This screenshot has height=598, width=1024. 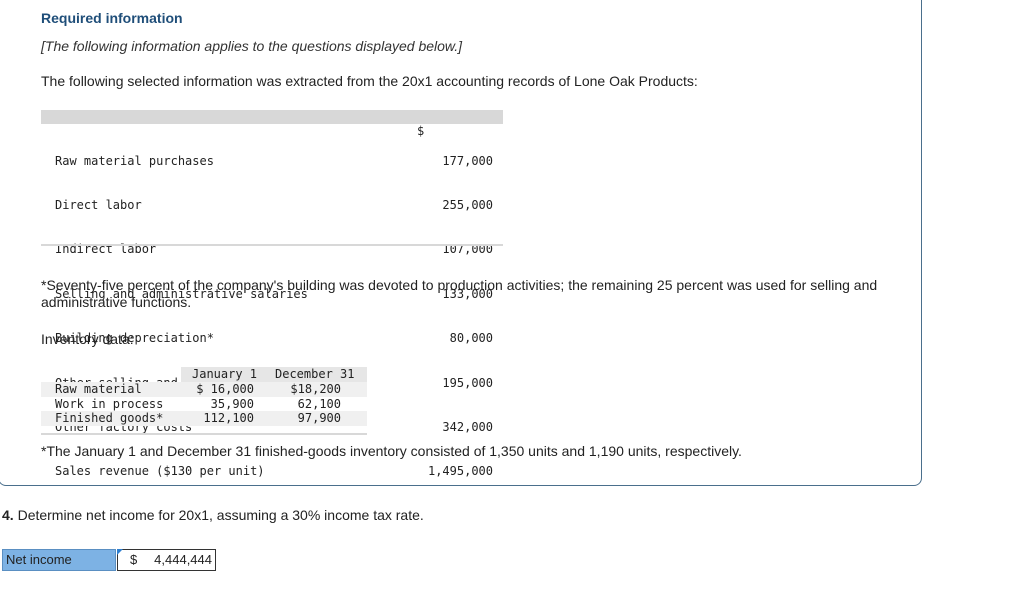 What do you see at coordinates (467, 204) in the screenshot?
I see `table-row-value: 255,000` at bounding box center [467, 204].